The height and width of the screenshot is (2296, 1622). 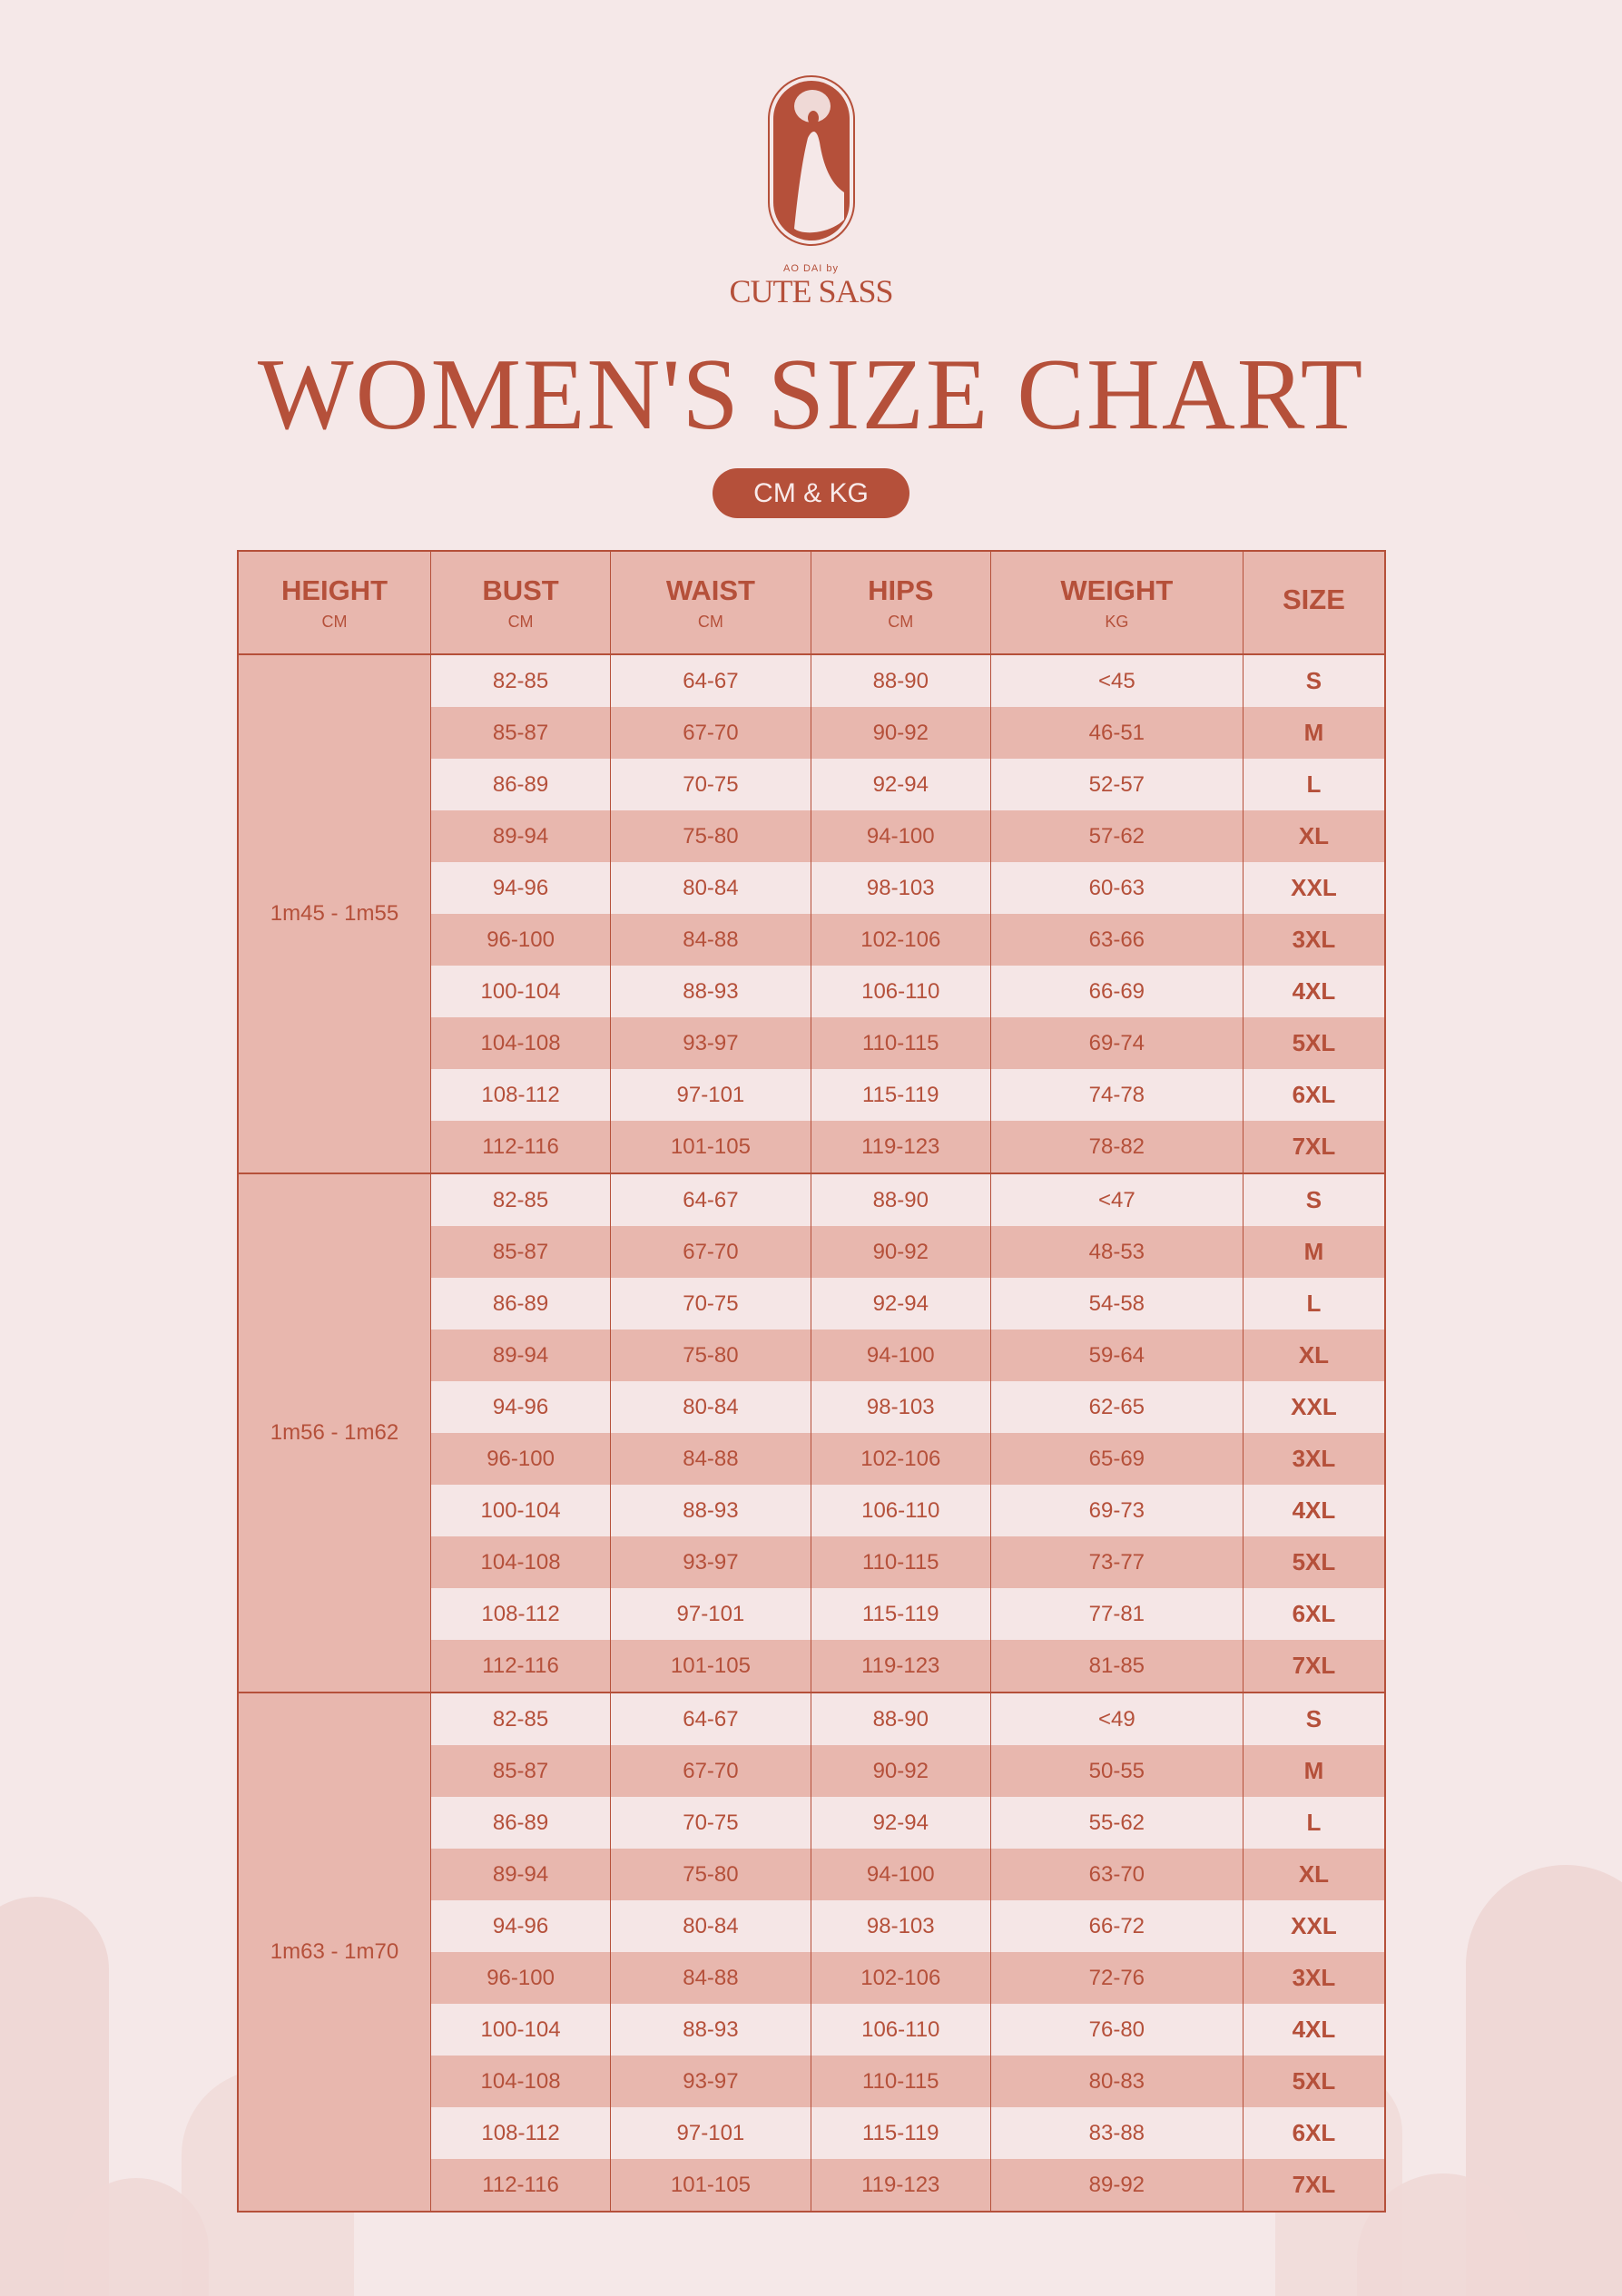 I want to click on weight-cell: 59-64, so click(x=1116, y=1355).